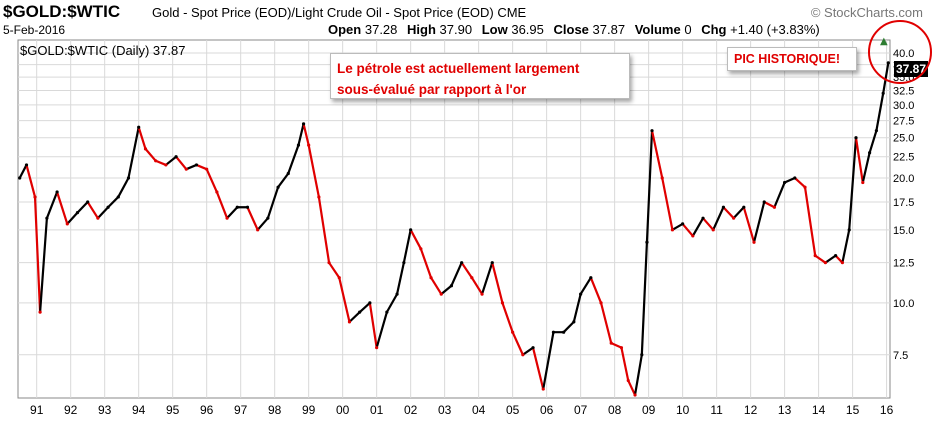  I want to click on x-tick-label: 99, so click(309, 410).